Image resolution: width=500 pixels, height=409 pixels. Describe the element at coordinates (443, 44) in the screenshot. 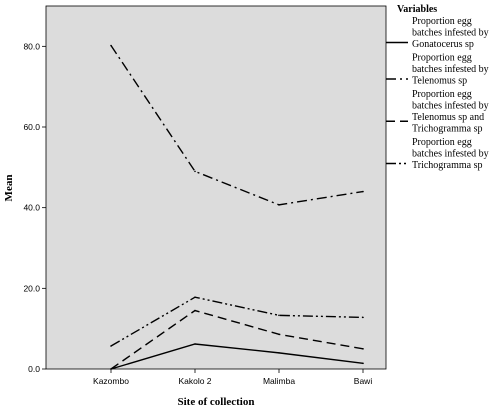

I see `legend-label: Gonatocerus sp` at that location.